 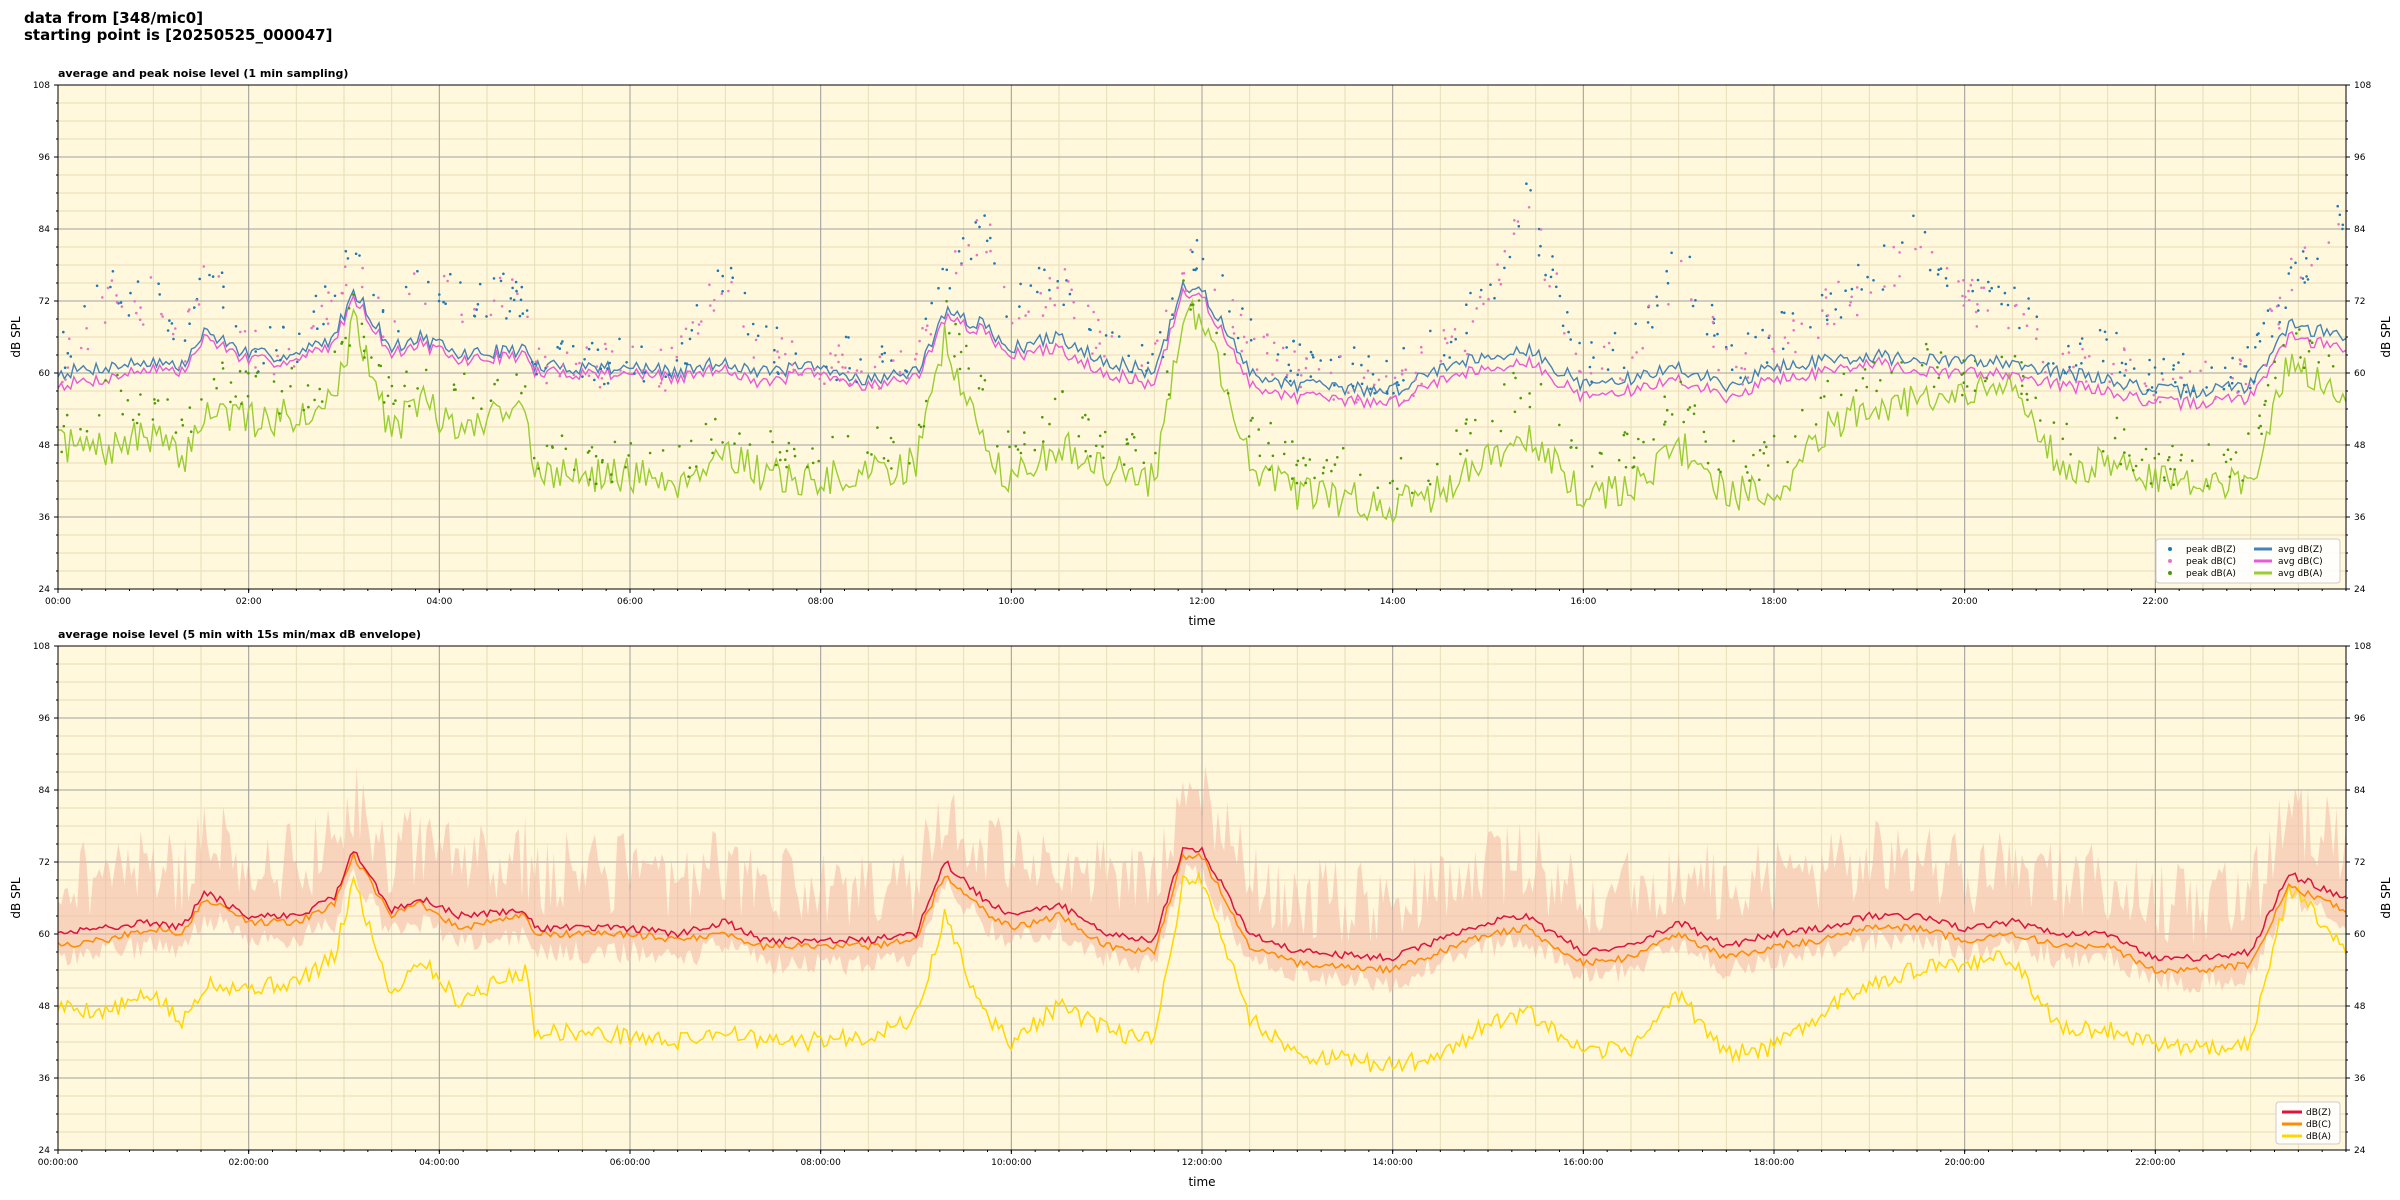 I want to click on legend-label: peak dB(C), so click(x=2211, y=562).